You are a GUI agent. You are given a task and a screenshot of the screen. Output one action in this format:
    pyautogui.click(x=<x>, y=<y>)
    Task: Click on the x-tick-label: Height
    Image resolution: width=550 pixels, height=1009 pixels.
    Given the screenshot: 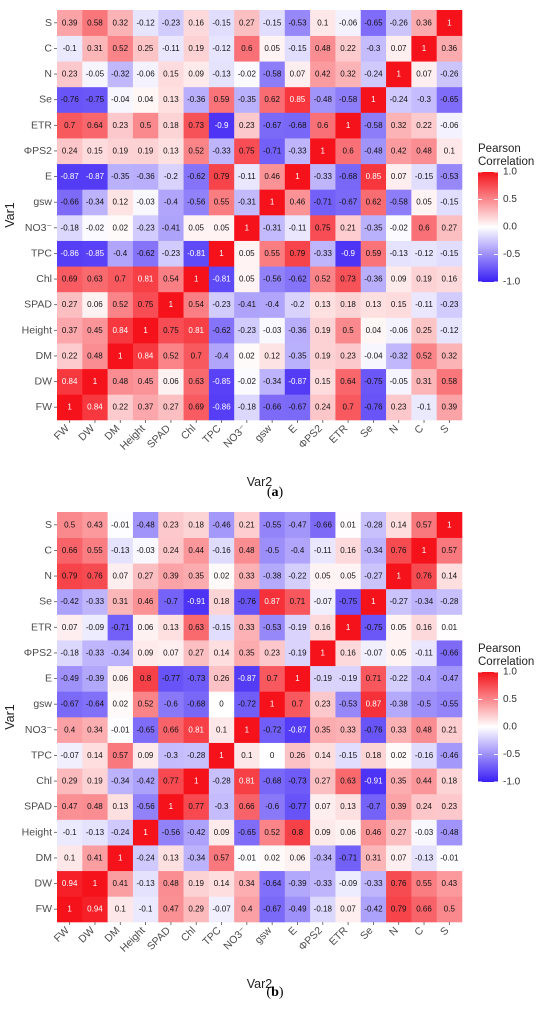 What is the action you would take?
    pyautogui.click(x=133, y=438)
    